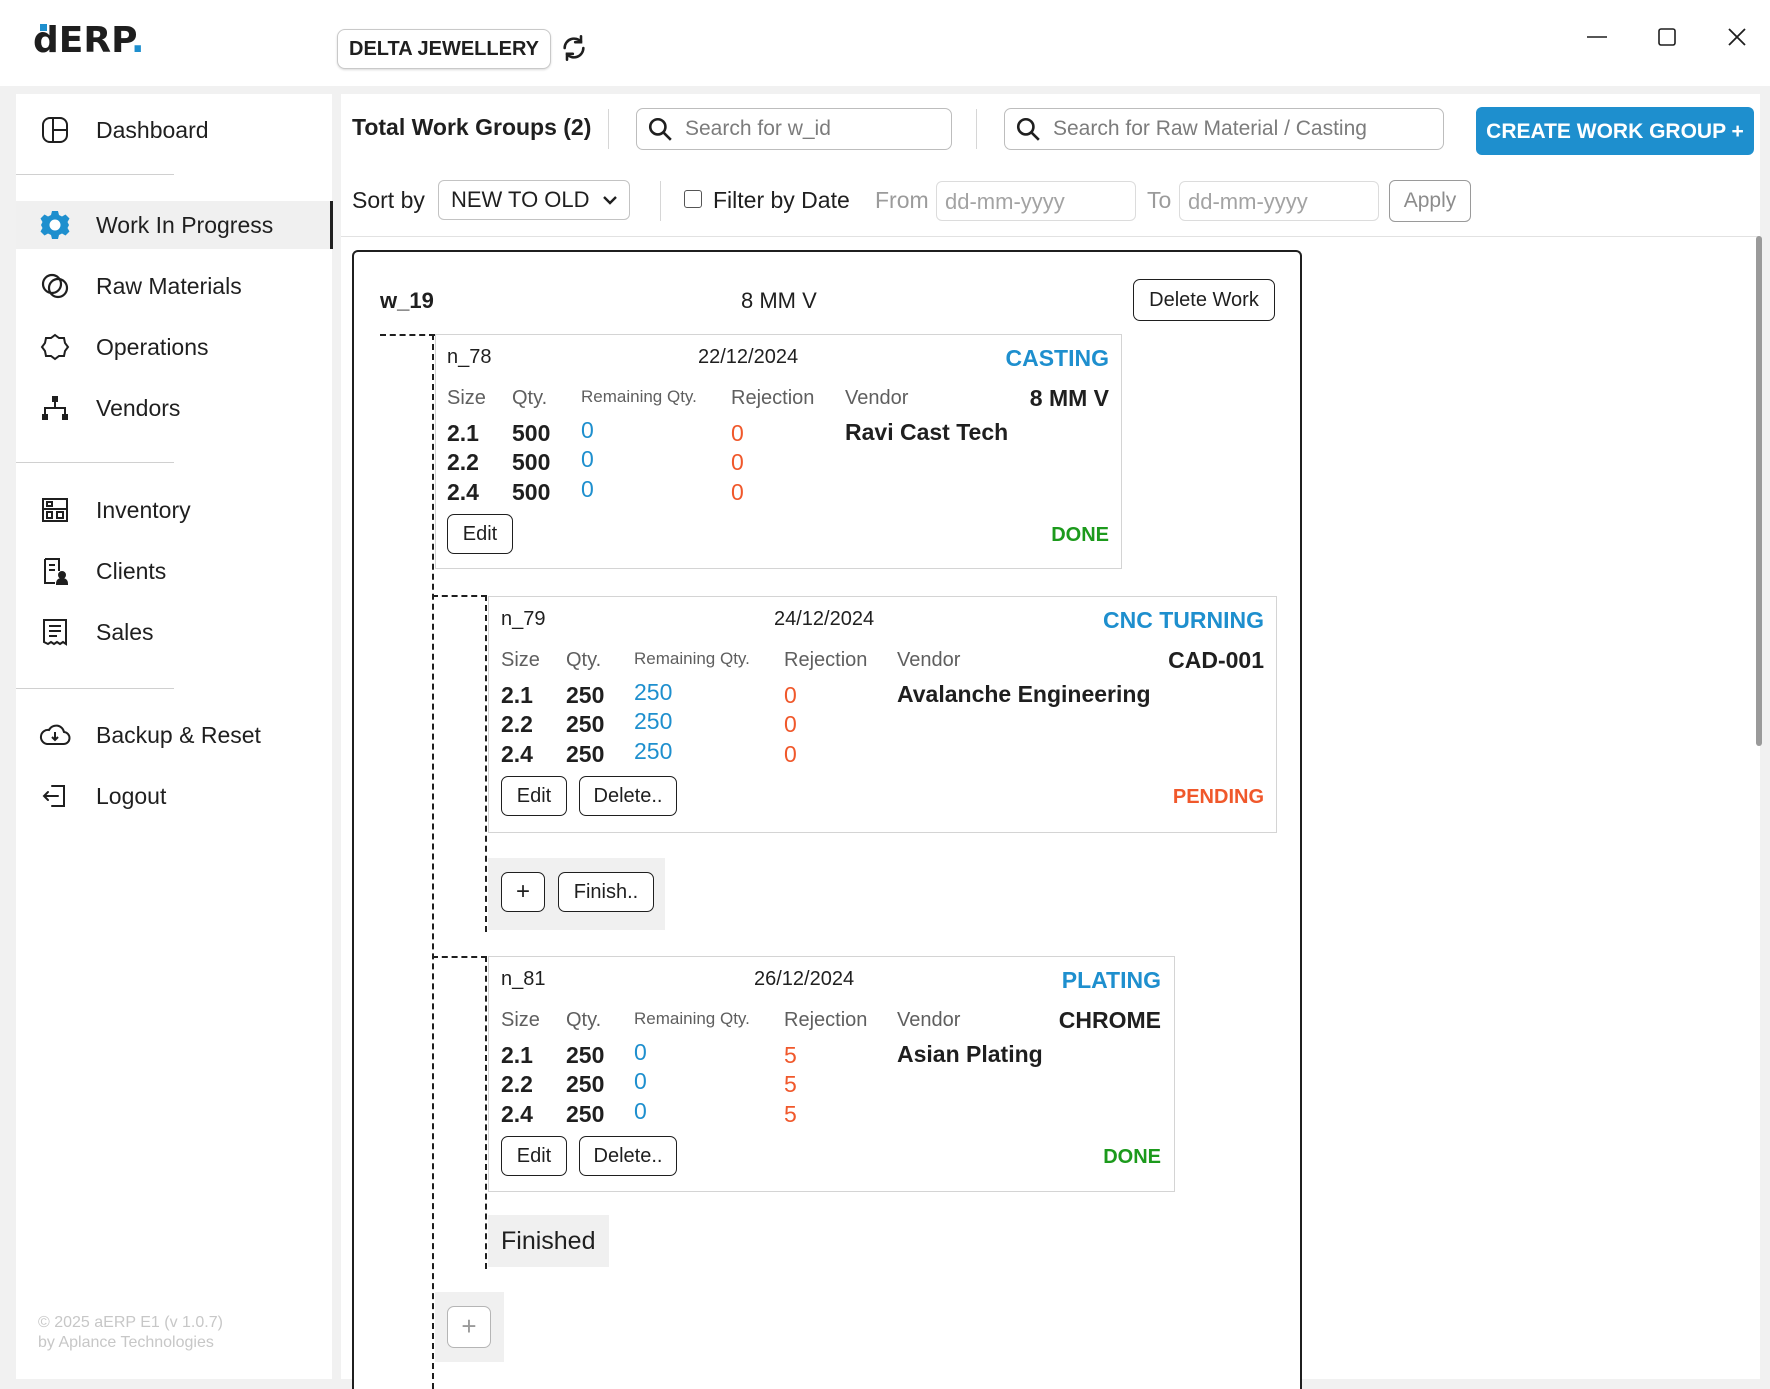 The image size is (1770, 1389). What do you see at coordinates (778, 451) in the screenshot?
I see `node-card` at bounding box center [778, 451].